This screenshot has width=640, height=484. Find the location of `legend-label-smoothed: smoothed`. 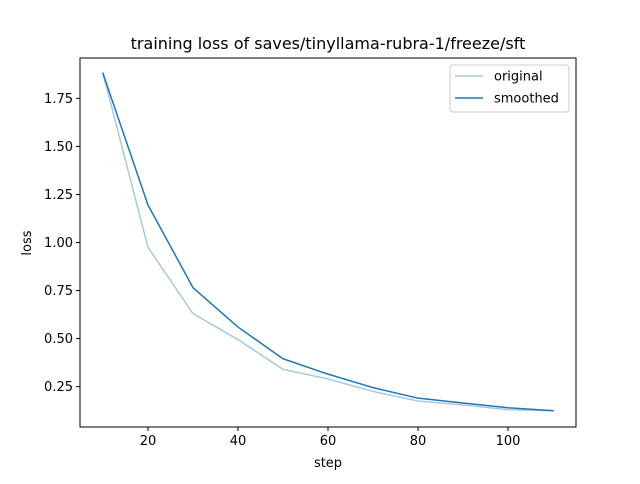

legend-label-smoothed: smoothed is located at coordinates (526, 99).